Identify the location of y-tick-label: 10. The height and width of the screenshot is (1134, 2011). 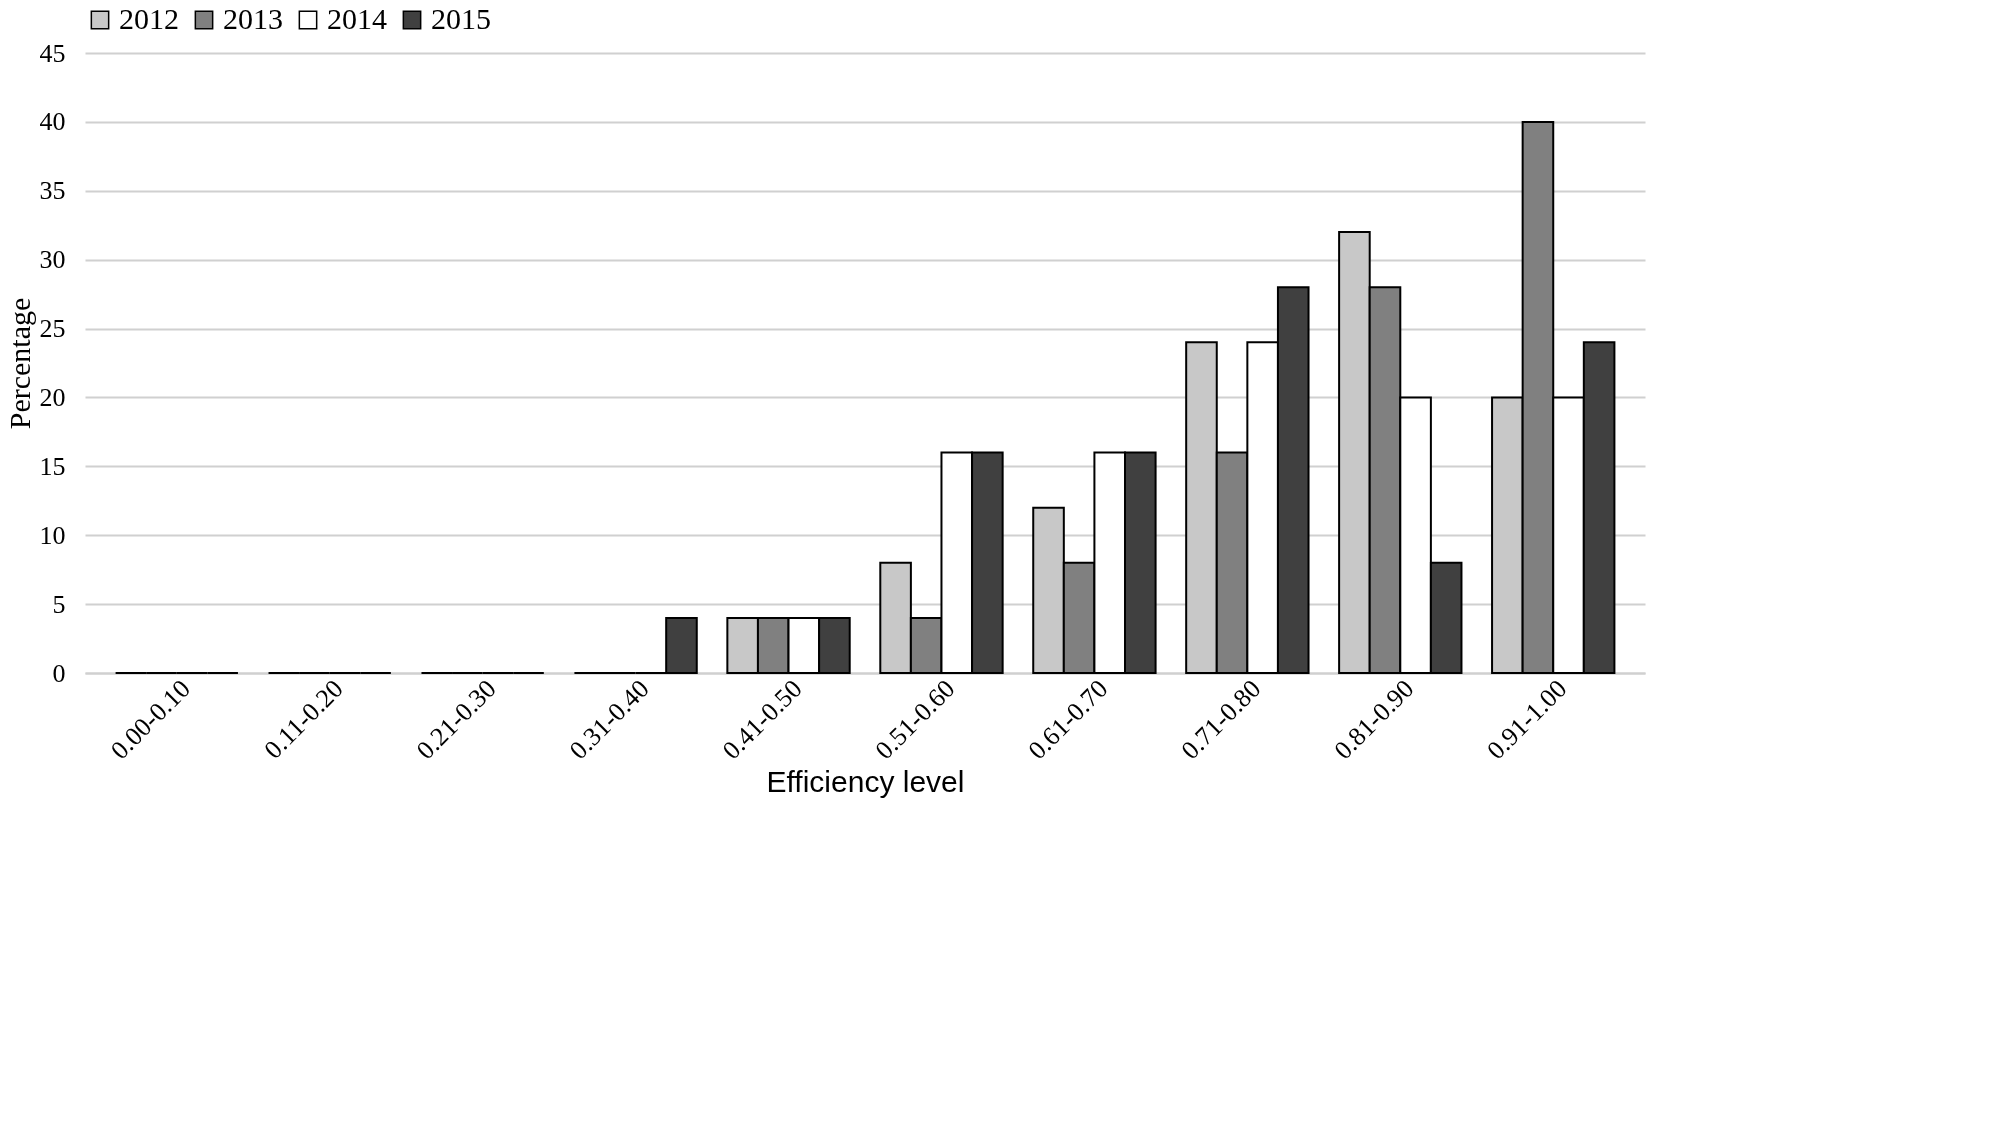
(52, 535).